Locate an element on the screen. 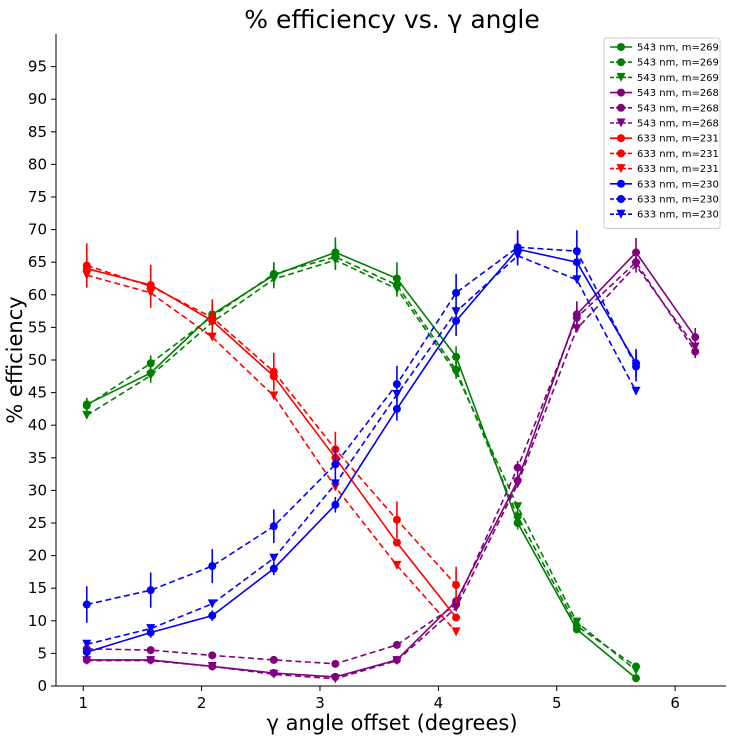 The image size is (736, 742). x-axis-title: γ angle offset (degrees) is located at coordinates (391, 723).